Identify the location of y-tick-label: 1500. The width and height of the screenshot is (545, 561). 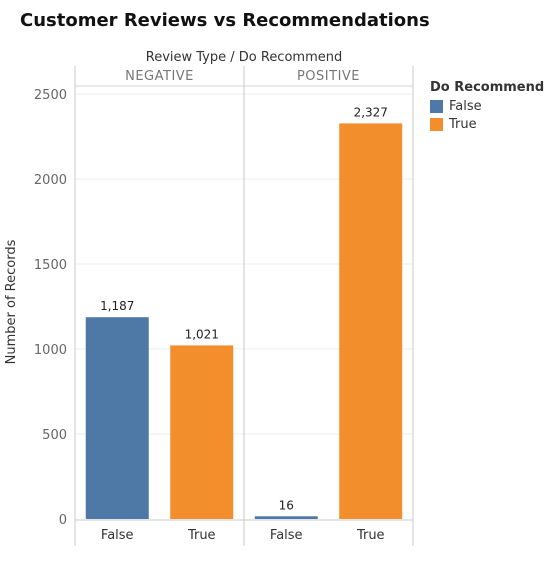
(50, 265).